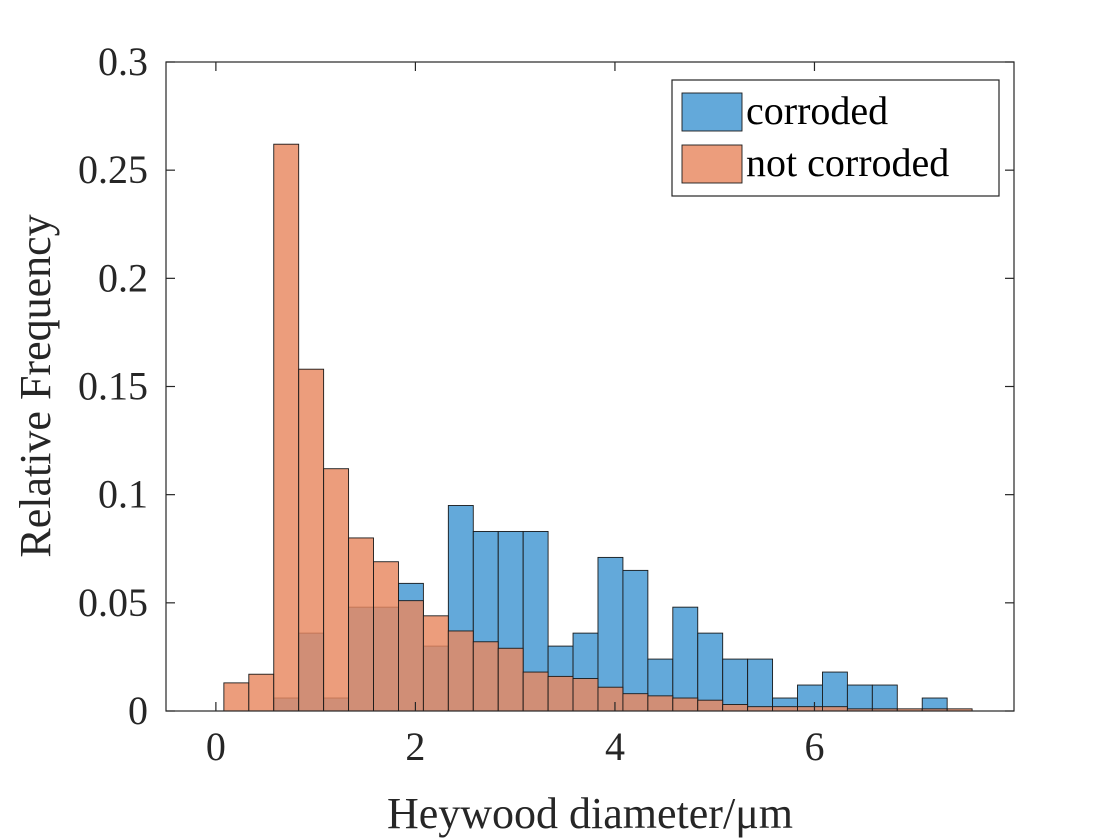  Describe the element at coordinates (615, 746) in the screenshot. I see `x-tick-label-2: 4` at that location.